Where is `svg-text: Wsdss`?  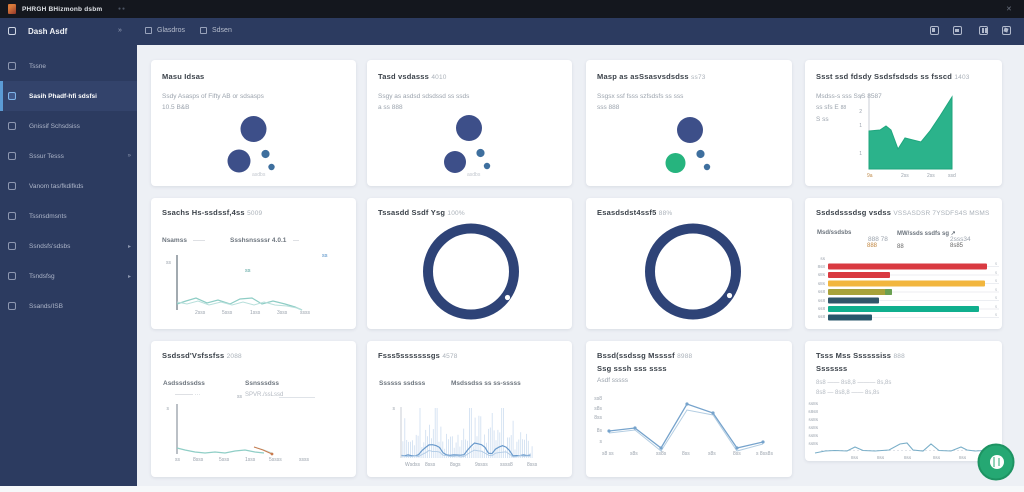
svg-text: Wsdss is located at coordinates (413, 465).